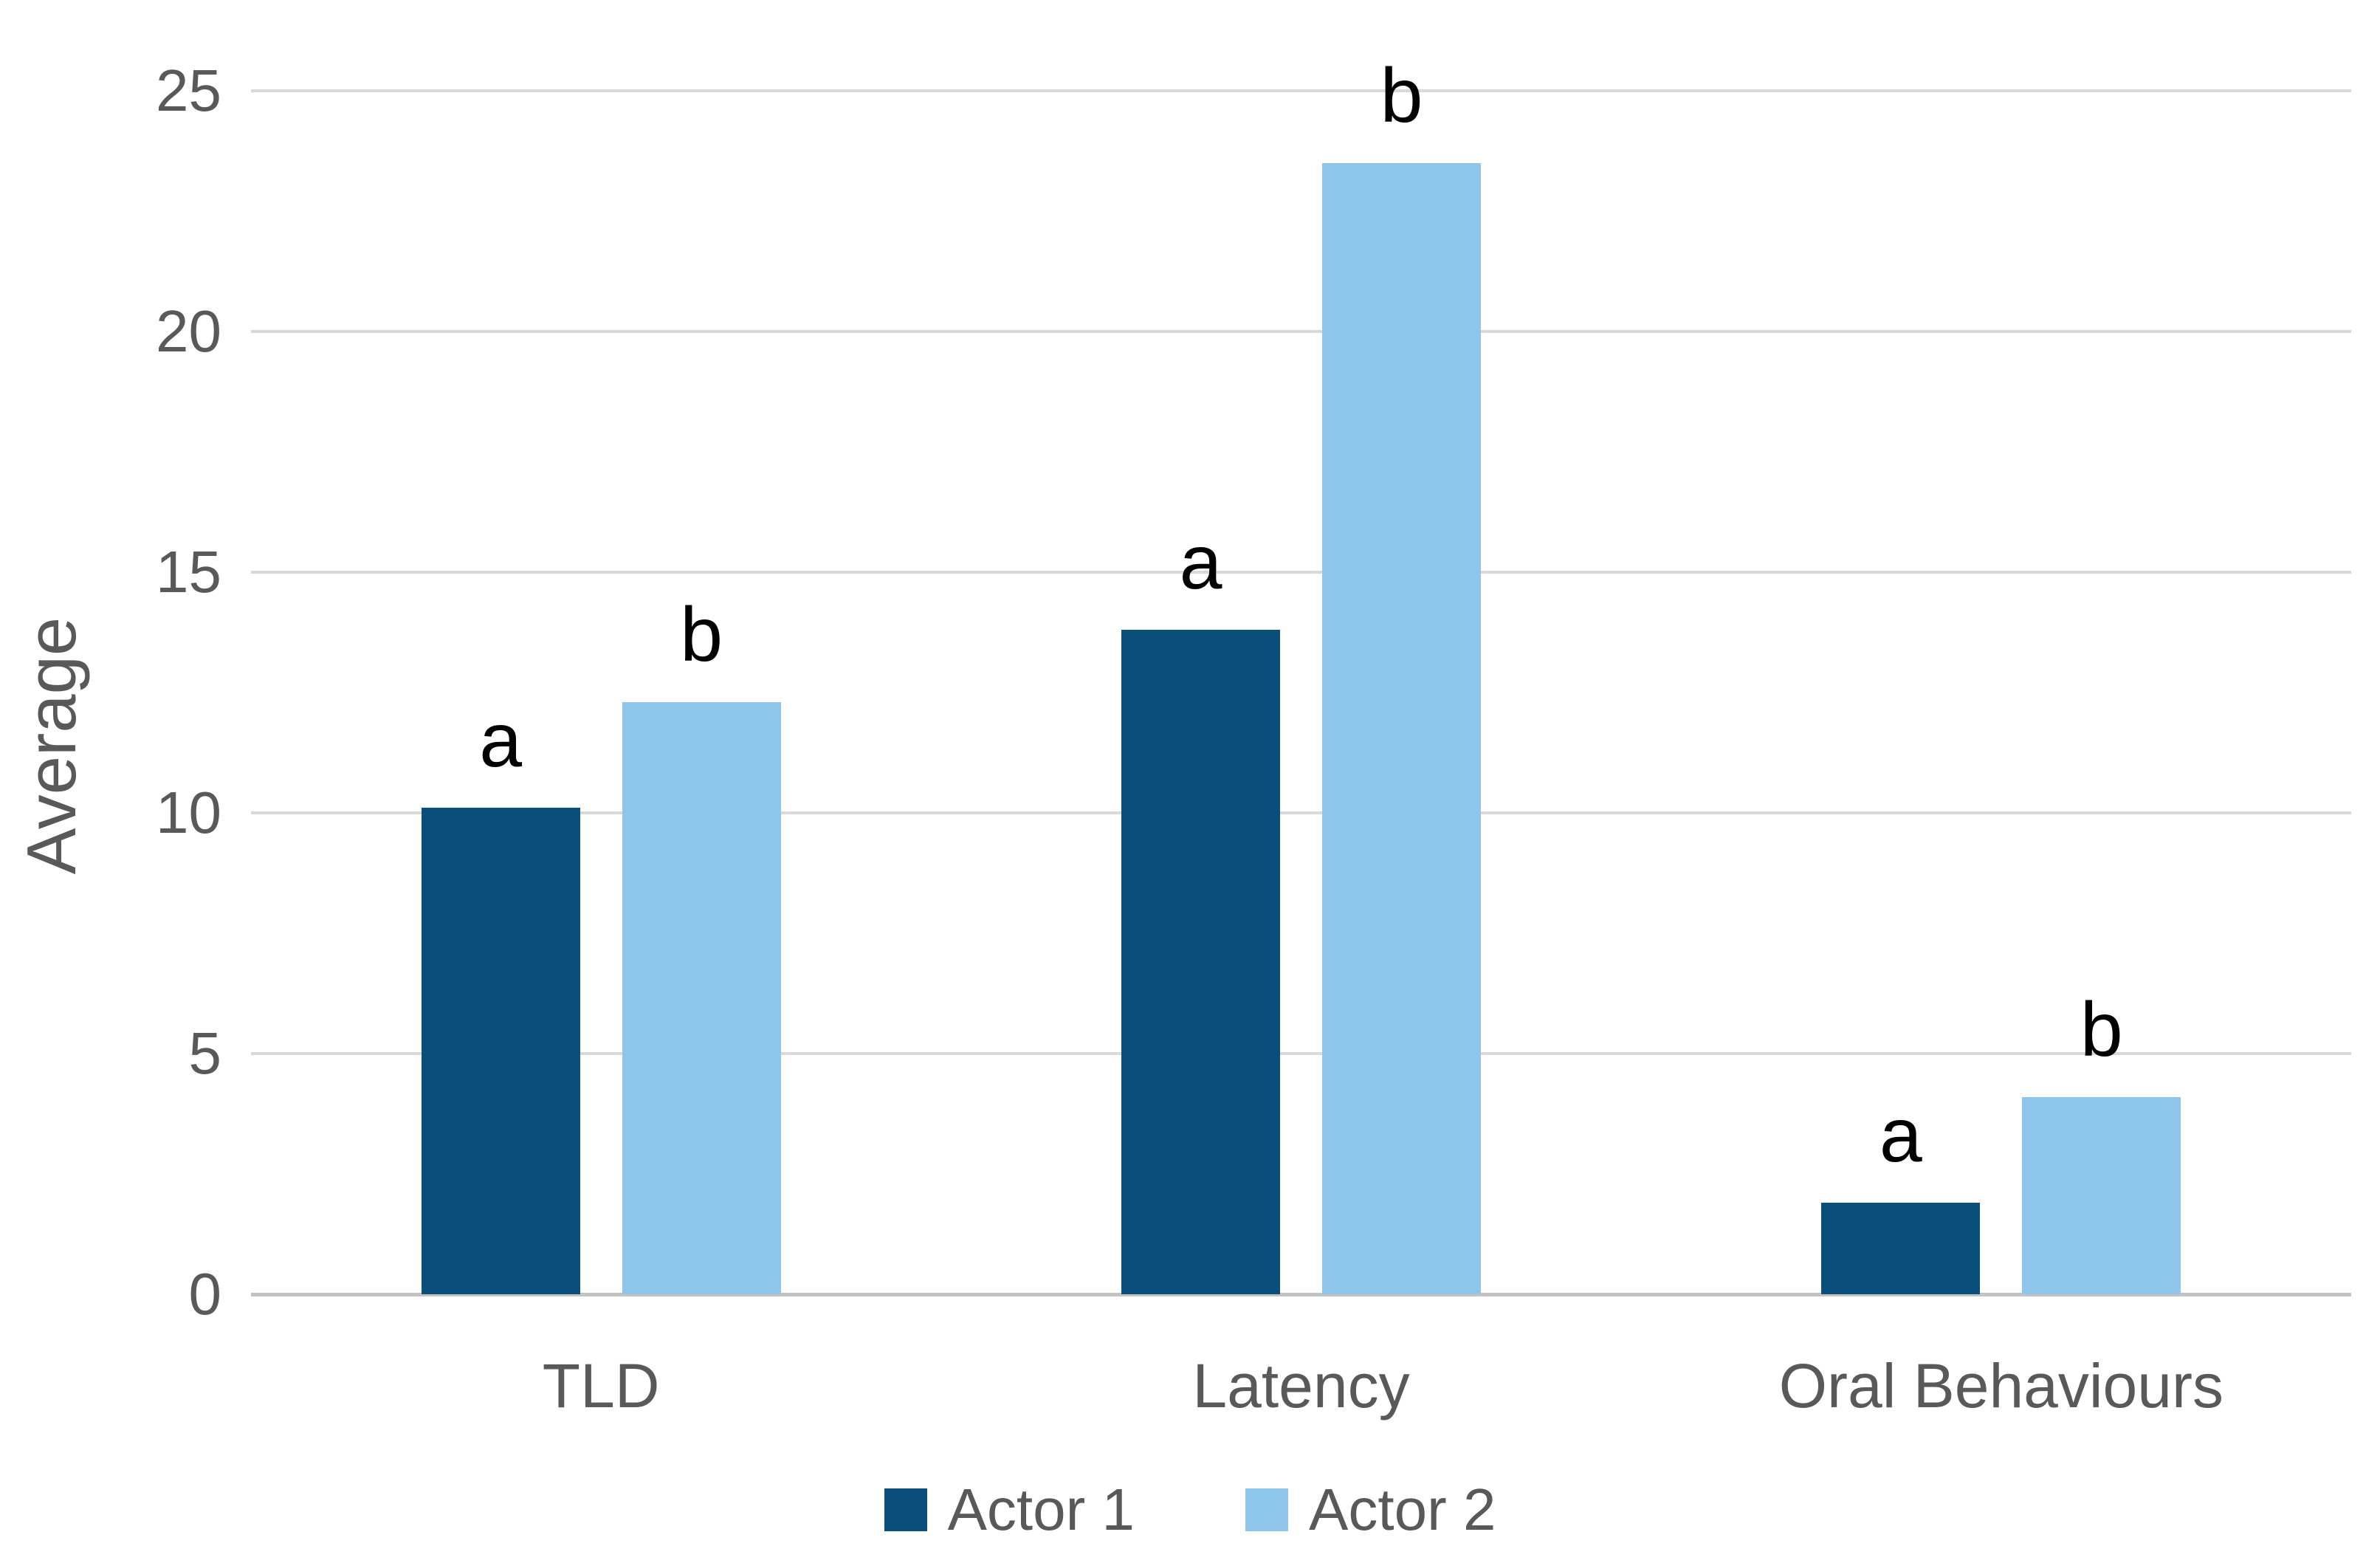 This screenshot has height=1563, width=2380. Describe the element at coordinates (205, 1294) in the screenshot. I see `y-tick-label: 0` at that location.